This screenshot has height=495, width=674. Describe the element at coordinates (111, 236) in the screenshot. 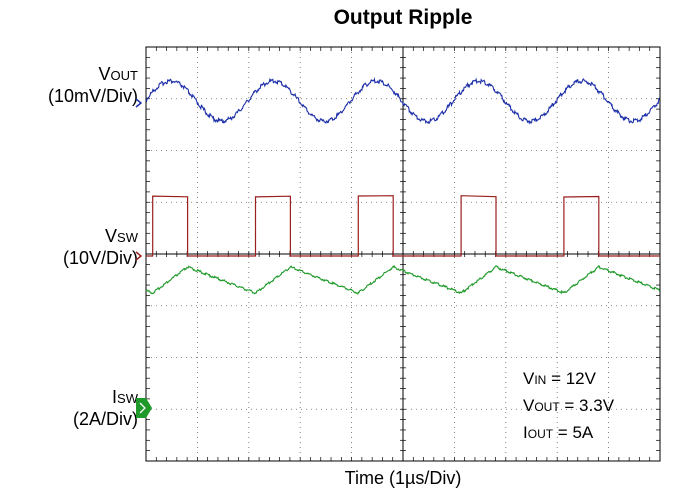

I see `vsw-symbol: V` at that location.